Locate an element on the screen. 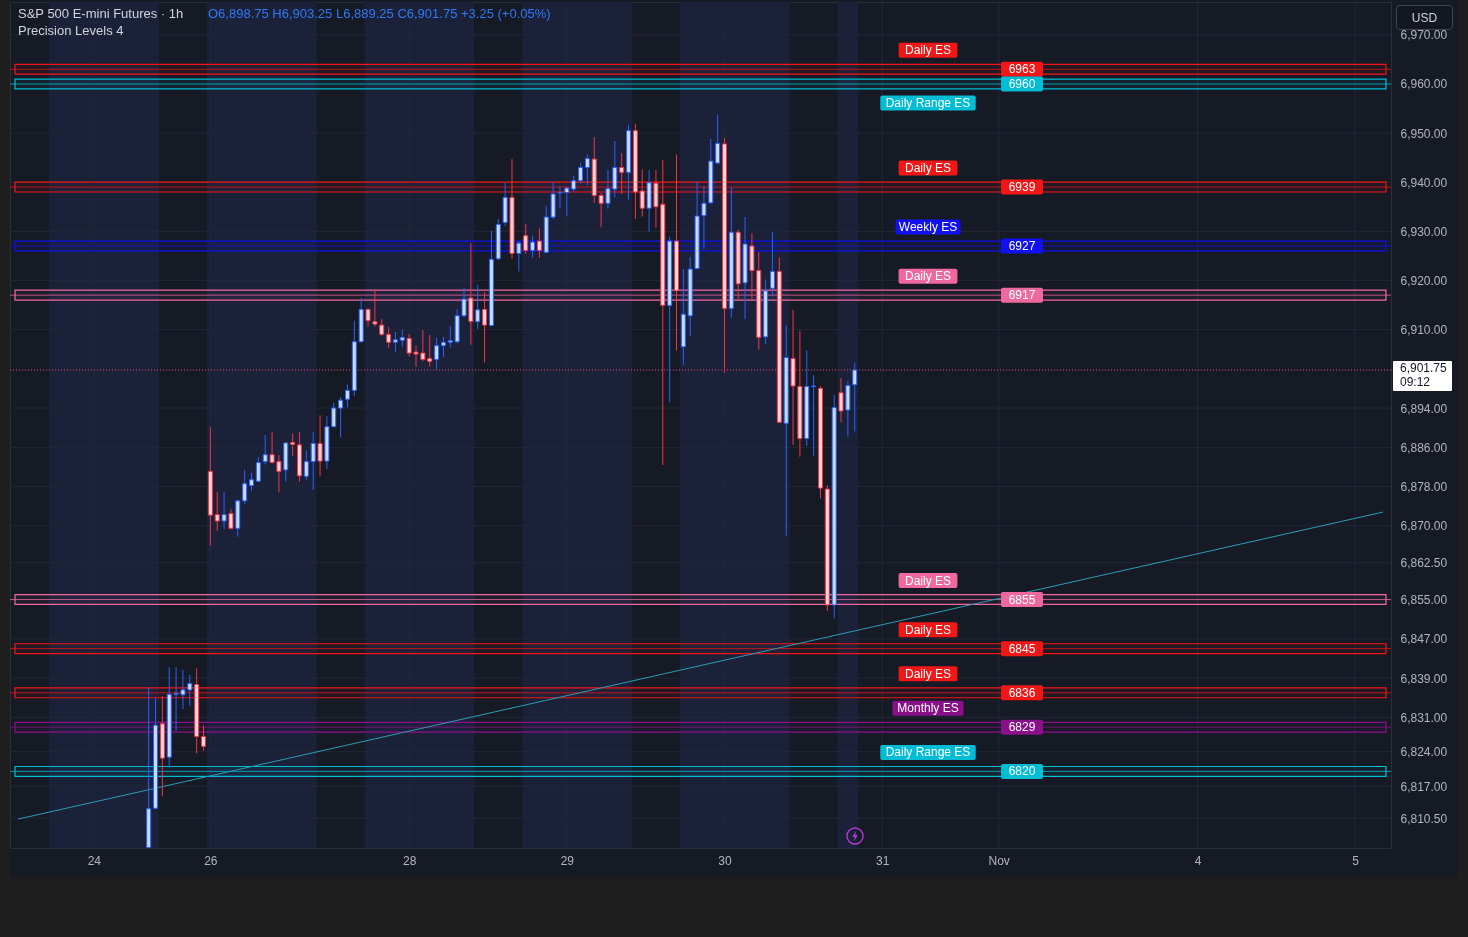 The image size is (1468, 937). y-tick-label: 6,920.00 is located at coordinates (1424, 280).